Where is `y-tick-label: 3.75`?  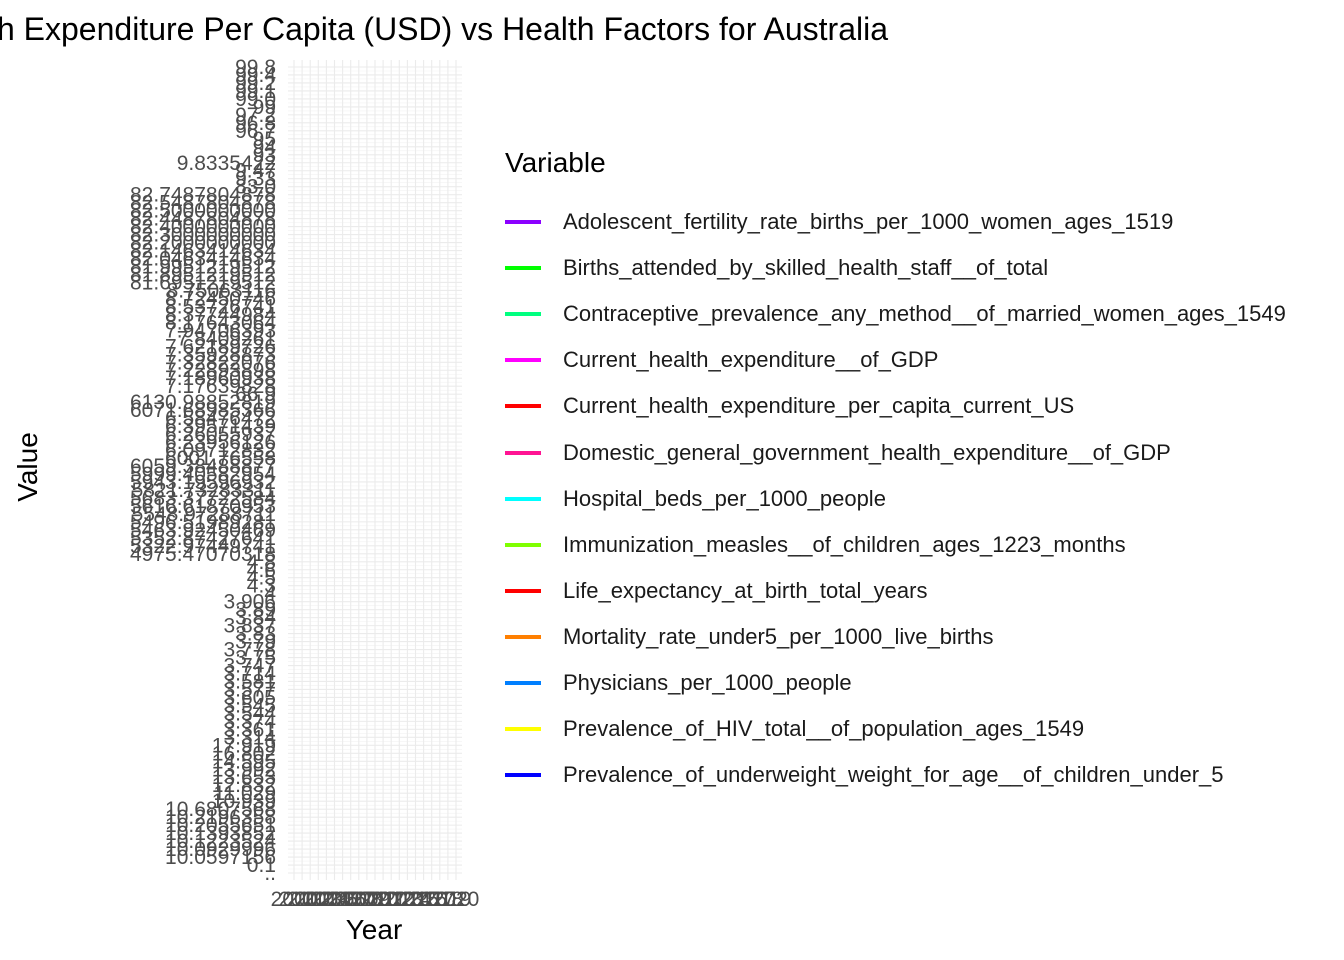
y-tick-label: 3.75 is located at coordinates (255, 658).